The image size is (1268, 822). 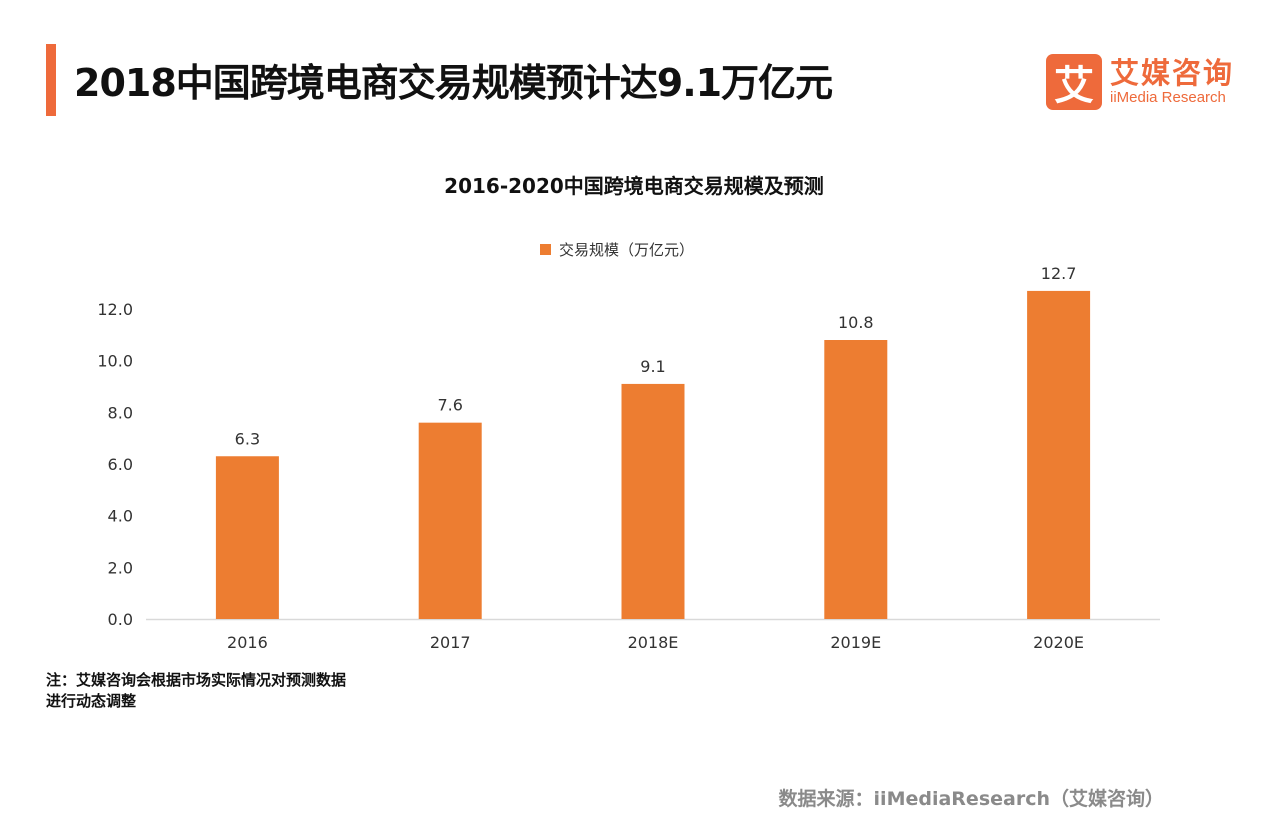 I want to click on logo: 艾 艾媒咨询 iiMedia Research, so click(x=1140, y=82).